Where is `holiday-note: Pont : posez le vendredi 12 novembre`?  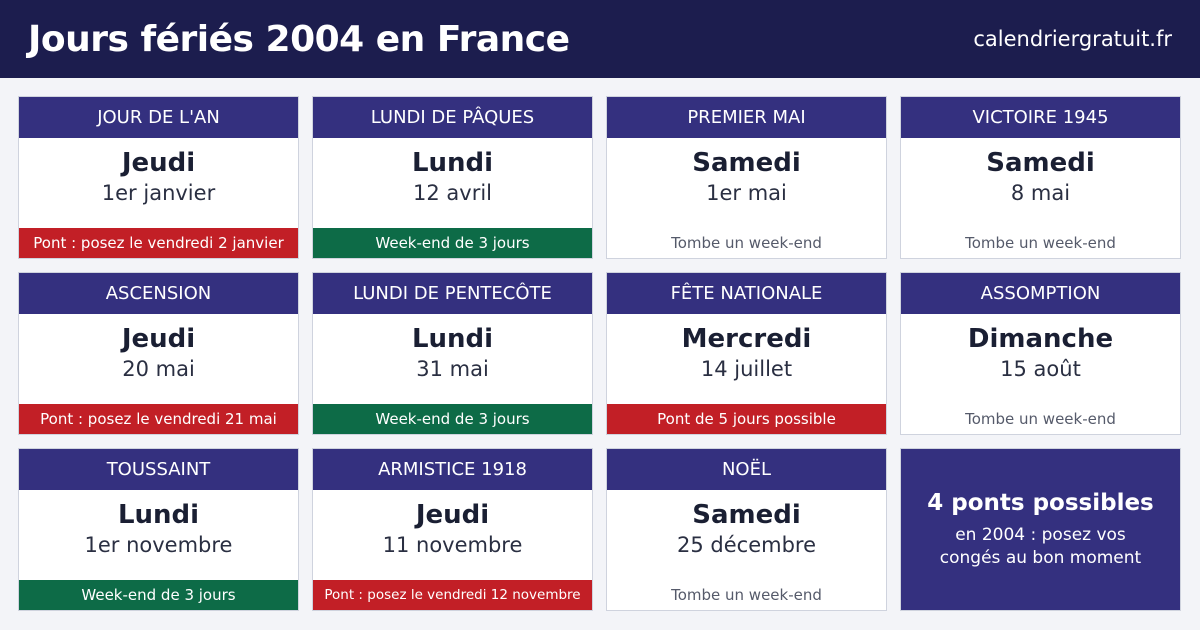 holiday-note: Pont : posez le vendredi 12 novembre is located at coordinates (452, 595).